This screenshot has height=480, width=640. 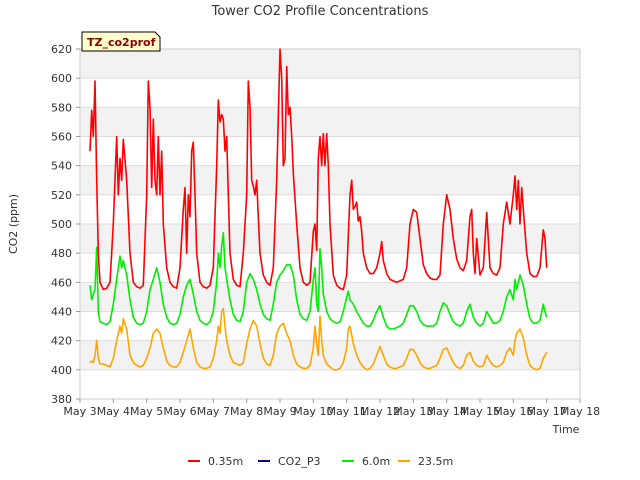 What do you see at coordinates (61, 224) in the screenshot?
I see `y-tick-label: 500` at bounding box center [61, 224].